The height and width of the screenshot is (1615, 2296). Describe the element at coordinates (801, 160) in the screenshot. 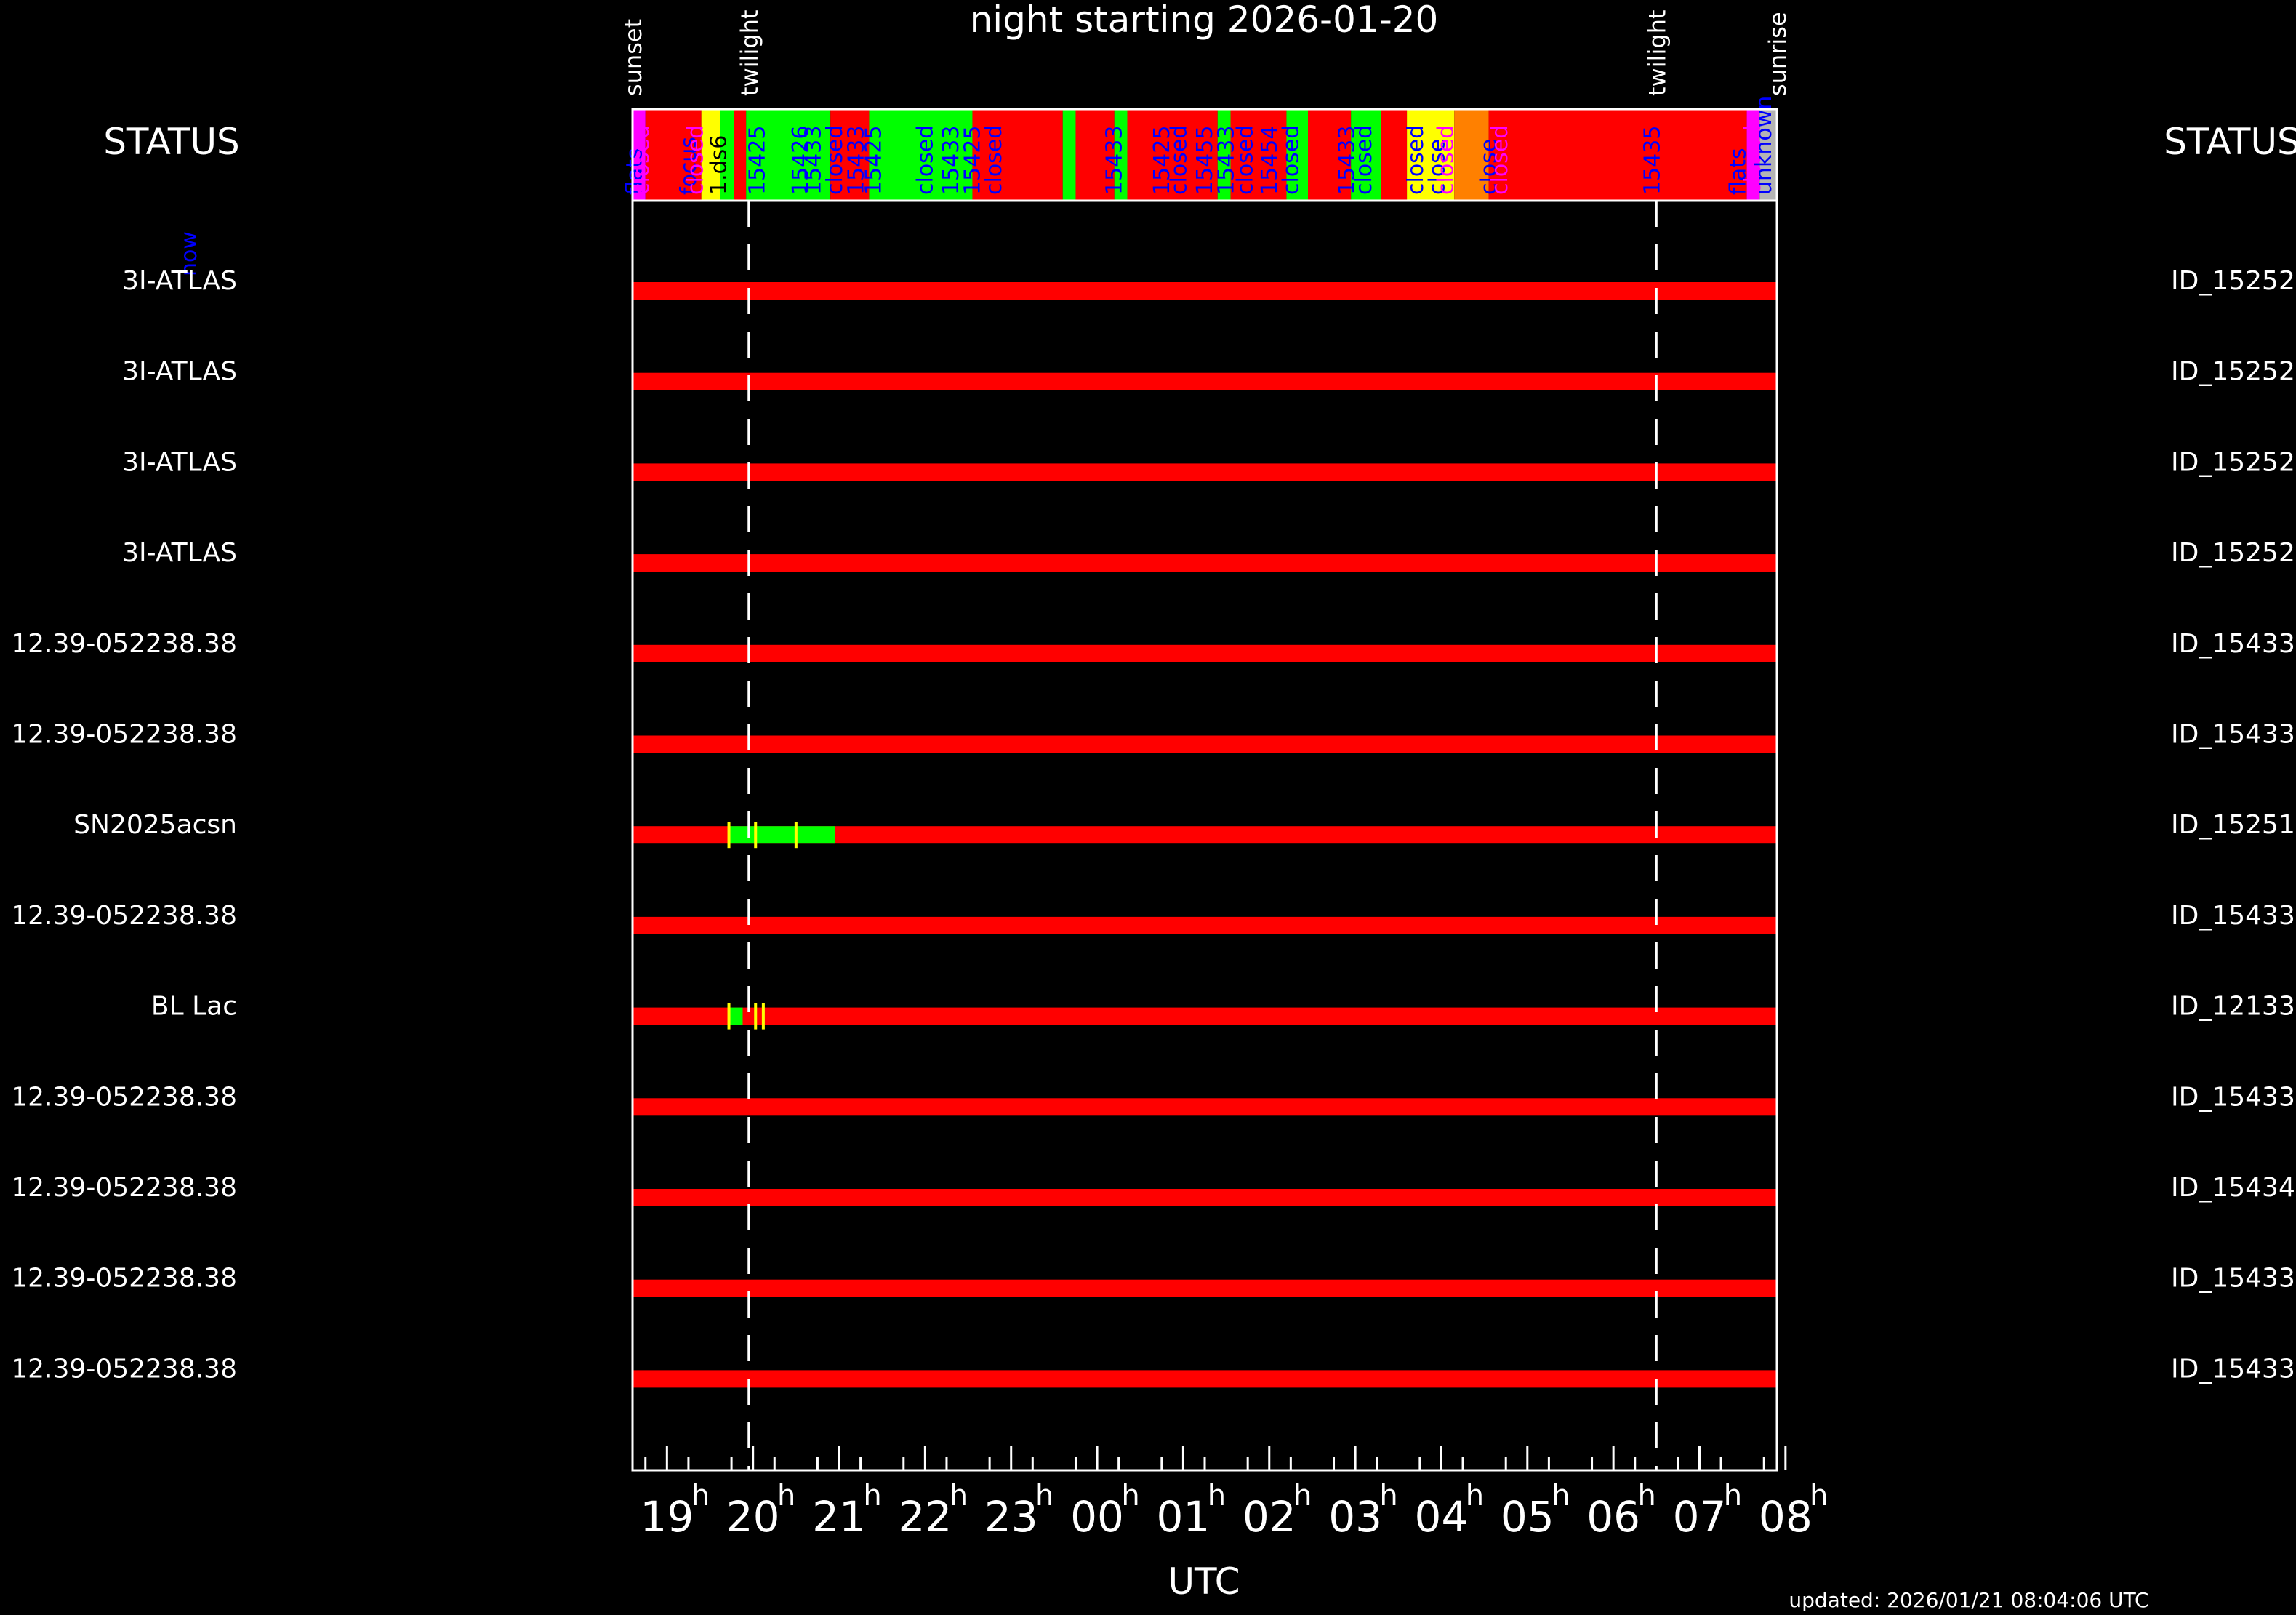

I see `status-block-label: 15426` at that location.